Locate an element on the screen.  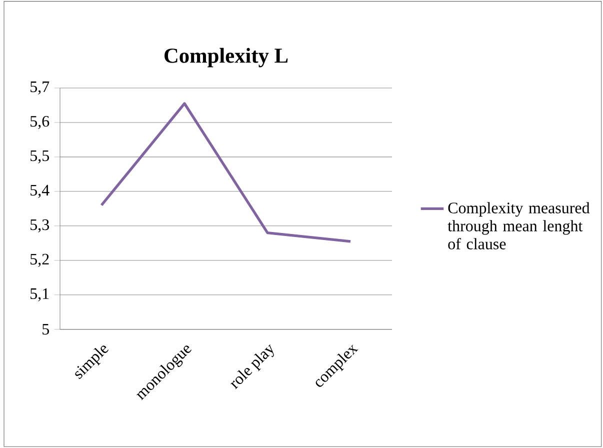
y-tick-label: 5,2 is located at coordinates (39, 260).